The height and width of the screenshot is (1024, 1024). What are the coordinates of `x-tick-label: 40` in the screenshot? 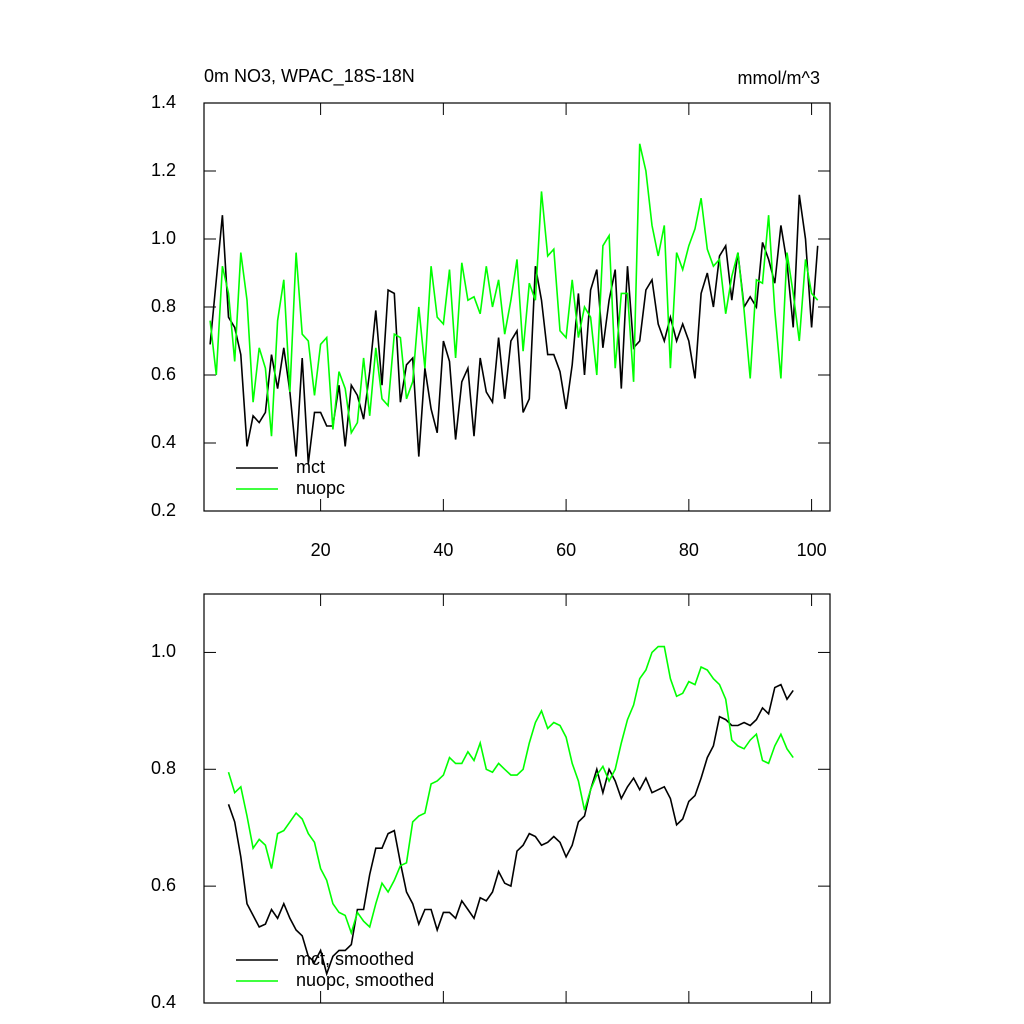 It's located at (443, 550).